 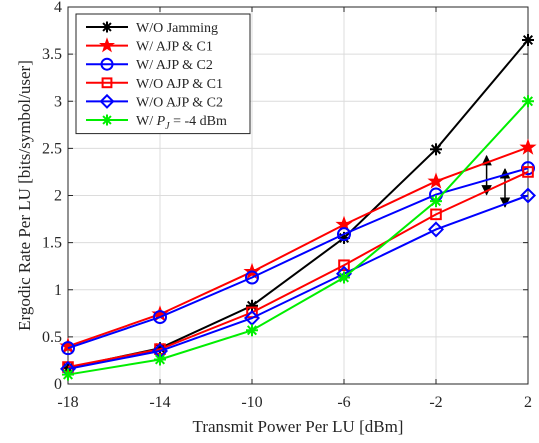 I want to click on legend-item: W/ AJP & C2, so click(x=149, y=65).